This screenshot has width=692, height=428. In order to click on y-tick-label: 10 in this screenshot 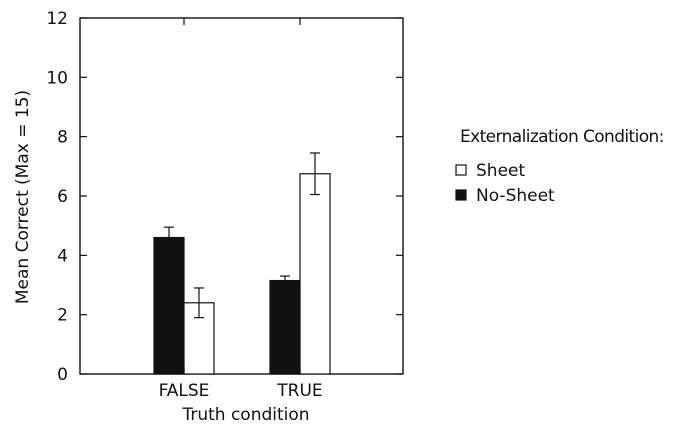, I will do `click(57, 78)`.